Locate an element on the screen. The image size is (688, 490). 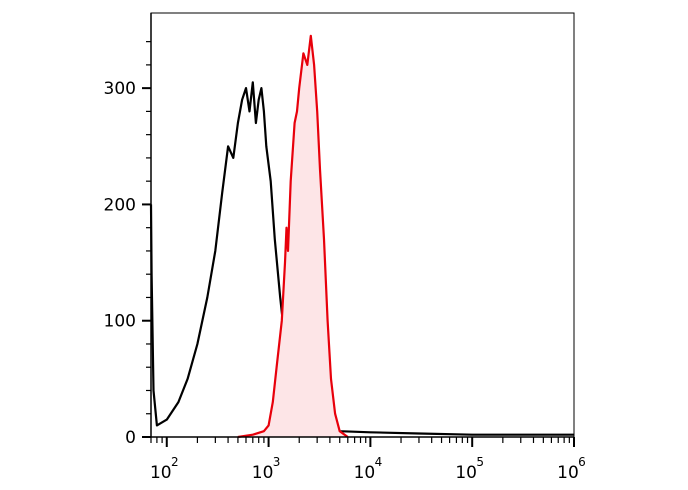
x-tick-exponent-1: 3 is located at coordinates (277, 462).